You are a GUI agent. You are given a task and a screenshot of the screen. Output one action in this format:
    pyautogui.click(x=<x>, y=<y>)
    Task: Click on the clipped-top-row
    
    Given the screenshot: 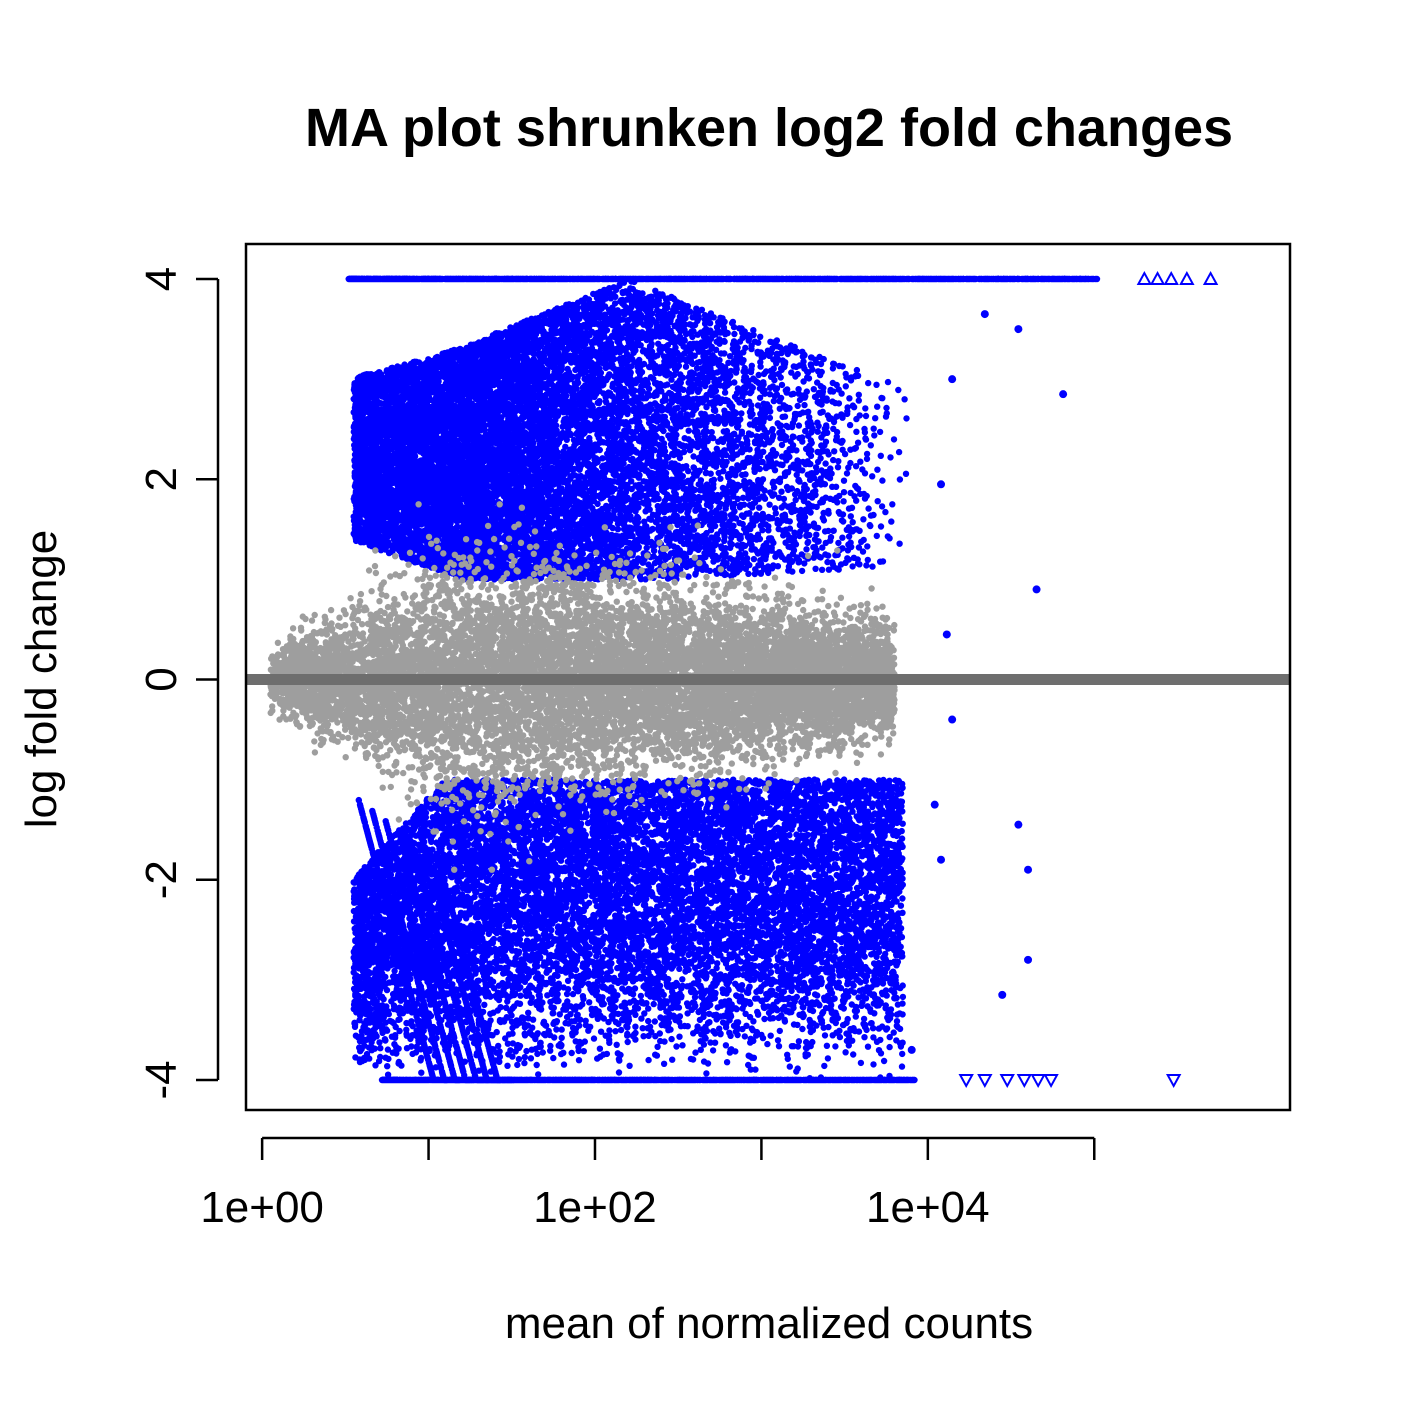 What is the action you would take?
    pyautogui.click(x=723, y=279)
    